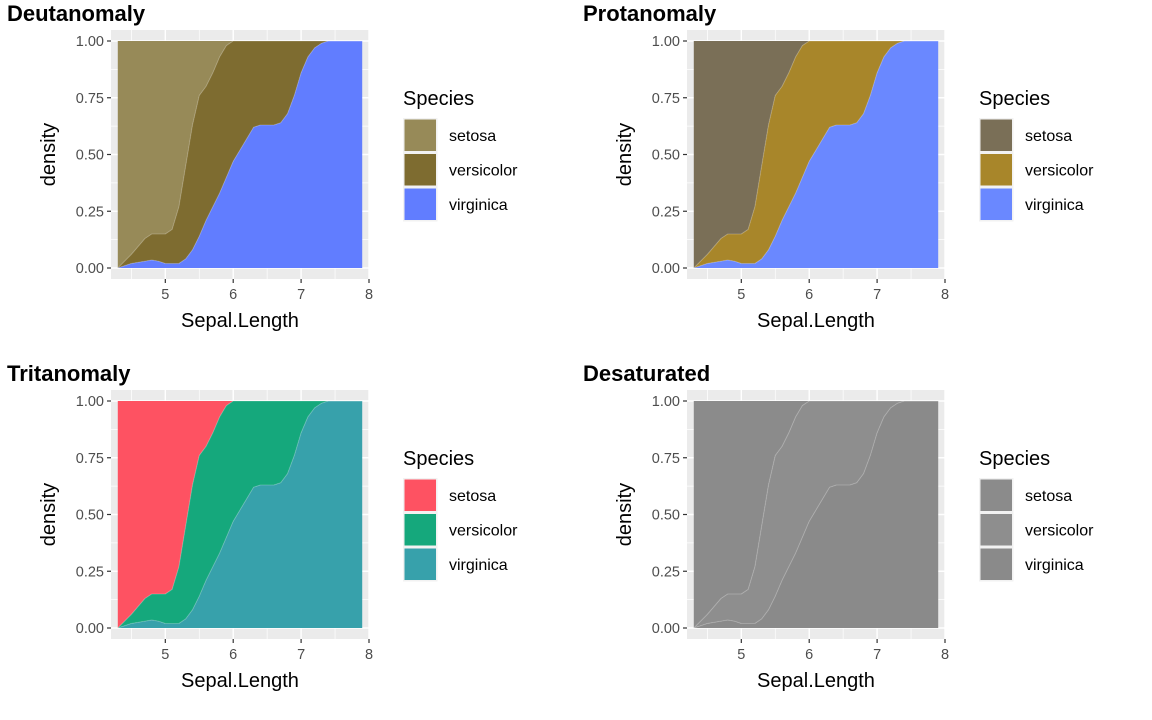  I want to click on chart-title: Tritanomaly, so click(69, 373).